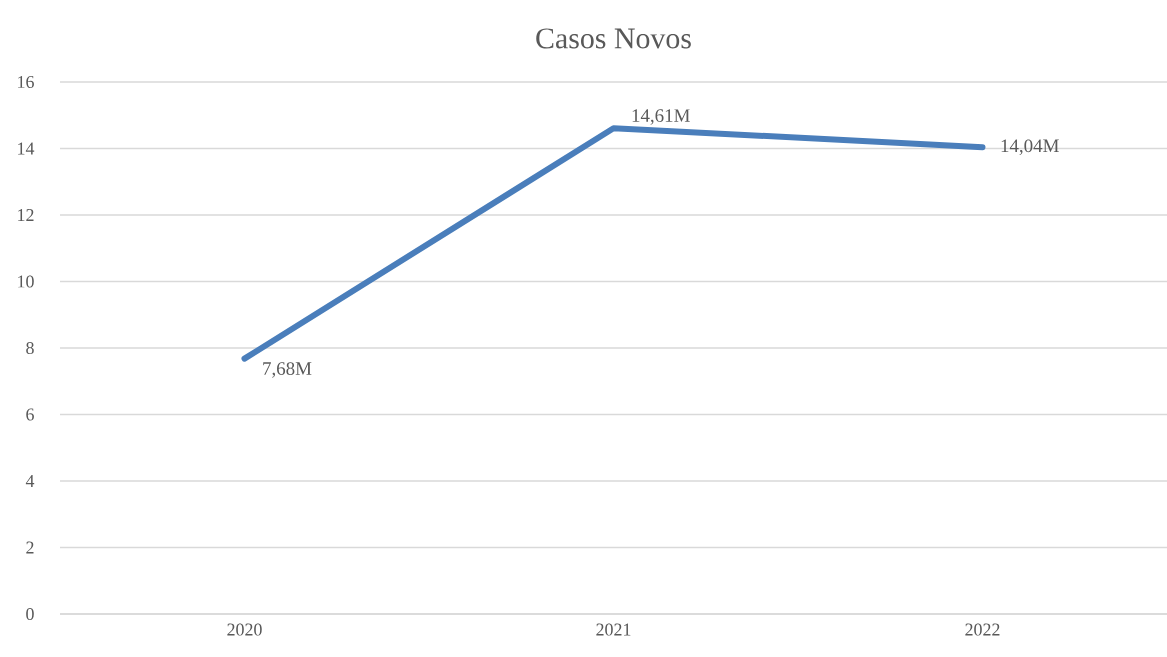 This screenshot has height=657, width=1167. Describe the element at coordinates (287, 370) in the screenshot. I see `data-label: 7,68M` at that location.